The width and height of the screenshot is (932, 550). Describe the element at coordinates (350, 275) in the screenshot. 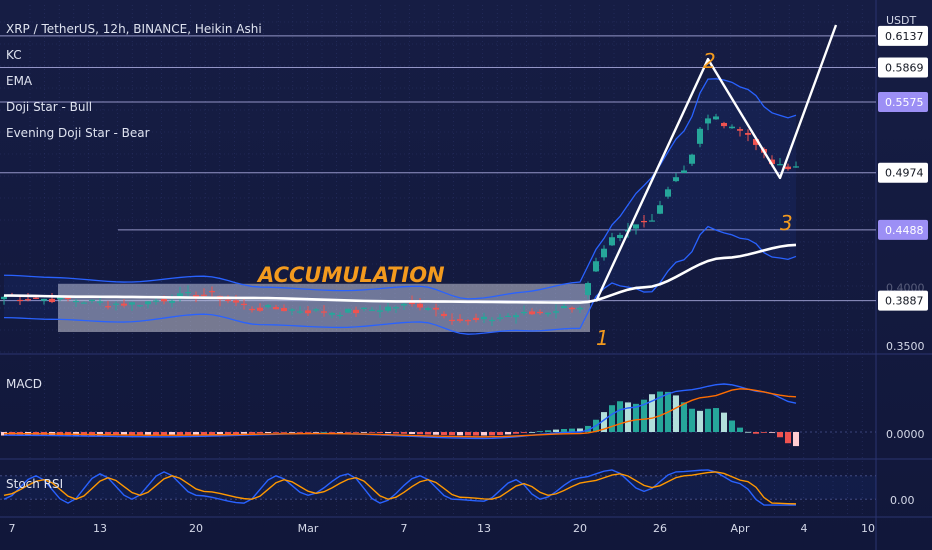

I see `accumulation-annotation: ACCUMULATION` at that location.